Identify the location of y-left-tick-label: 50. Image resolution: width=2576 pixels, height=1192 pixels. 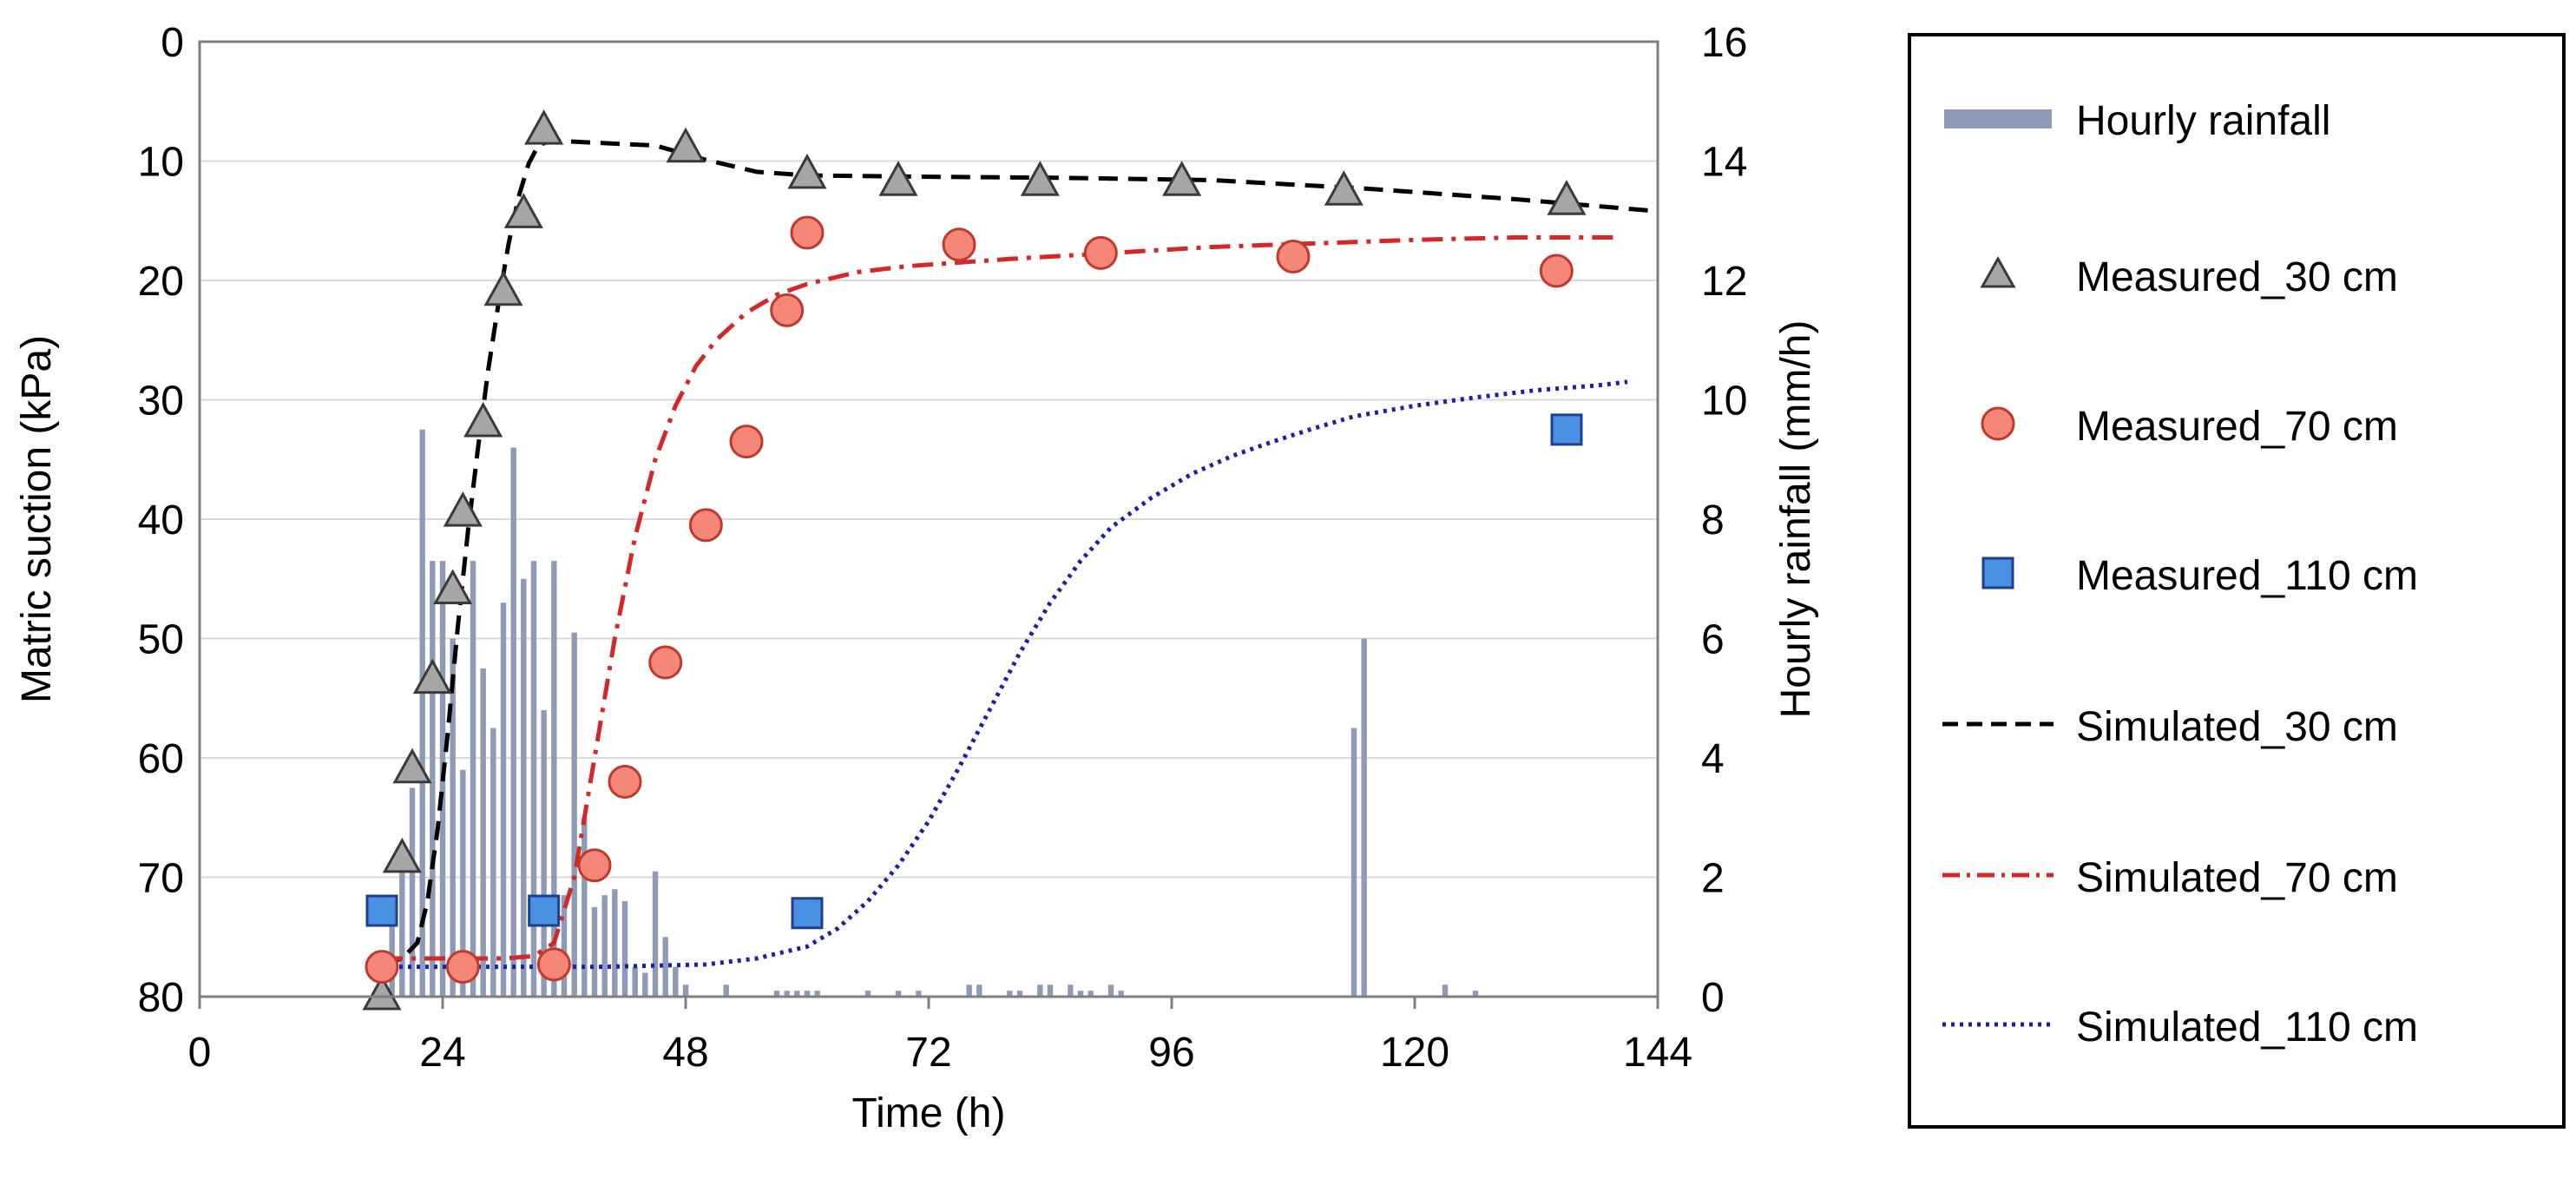
(161, 640).